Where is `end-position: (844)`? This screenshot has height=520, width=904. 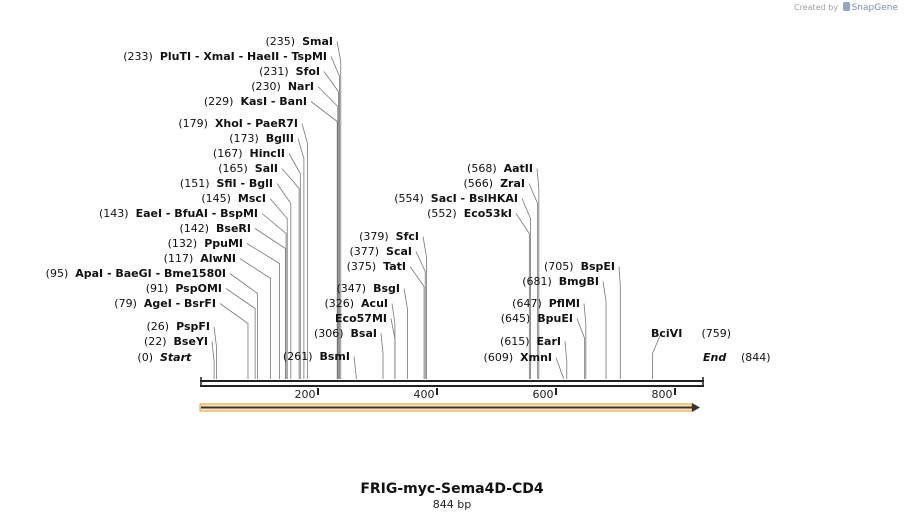
end-position: (844) is located at coordinates (756, 357).